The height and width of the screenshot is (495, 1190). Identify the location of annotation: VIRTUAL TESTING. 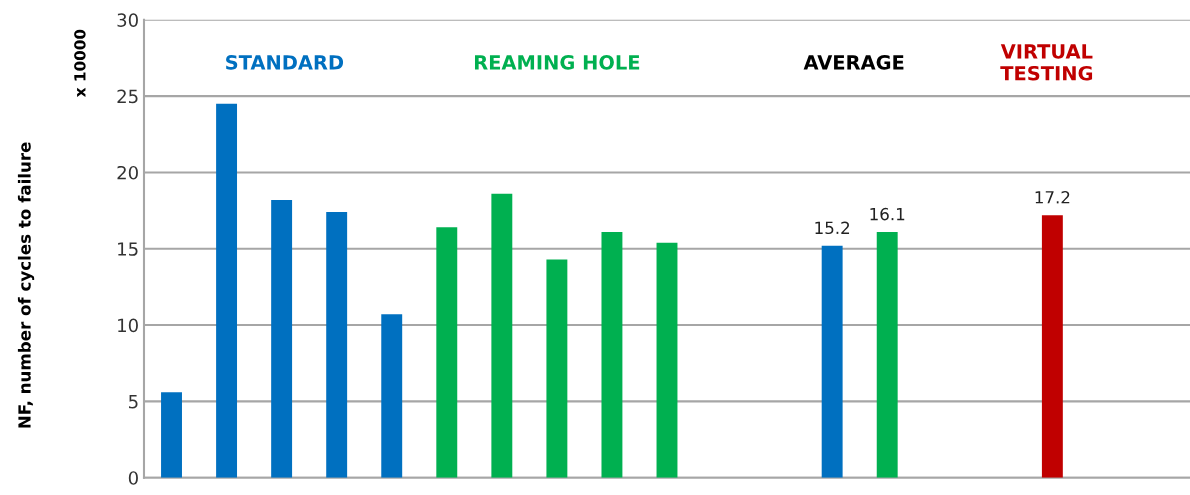
(1046, 62).